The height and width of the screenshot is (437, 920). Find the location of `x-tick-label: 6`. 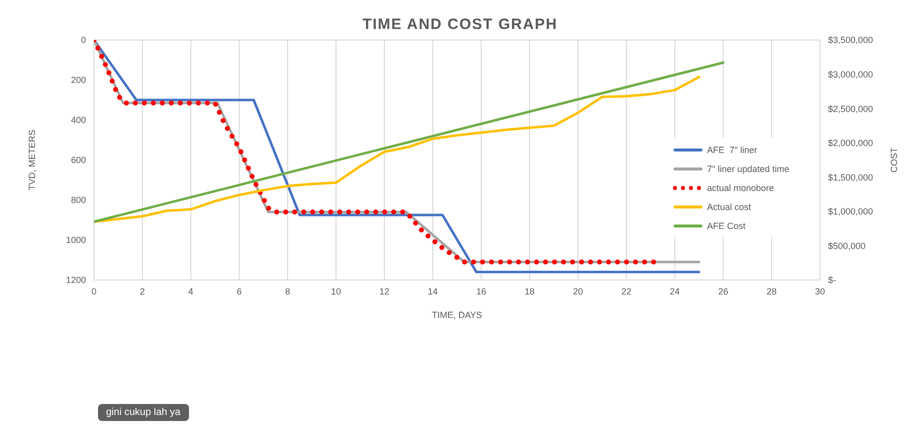

x-tick-label: 6 is located at coordinates (239, 291).